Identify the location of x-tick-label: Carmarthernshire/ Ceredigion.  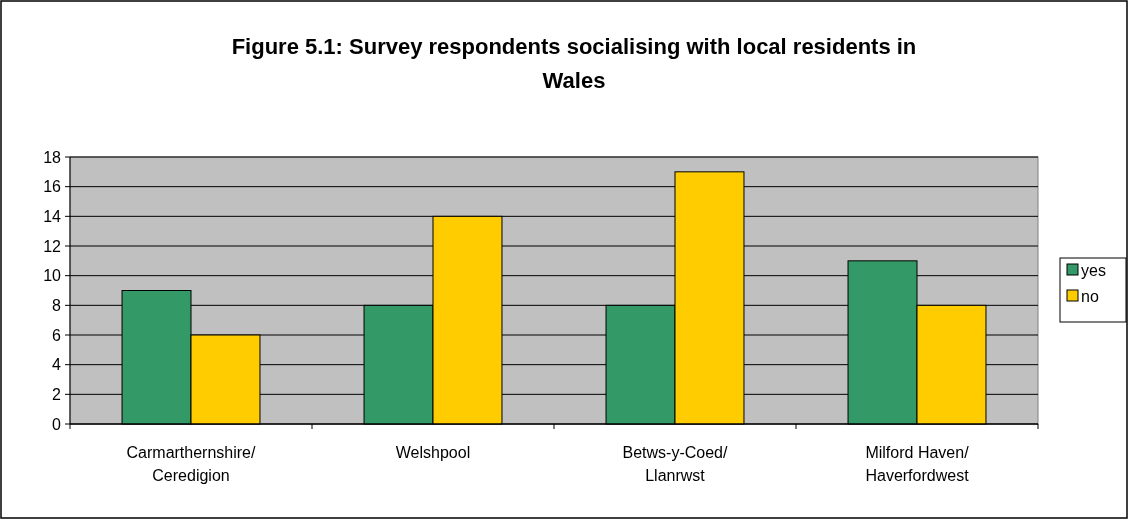
(191, 464).